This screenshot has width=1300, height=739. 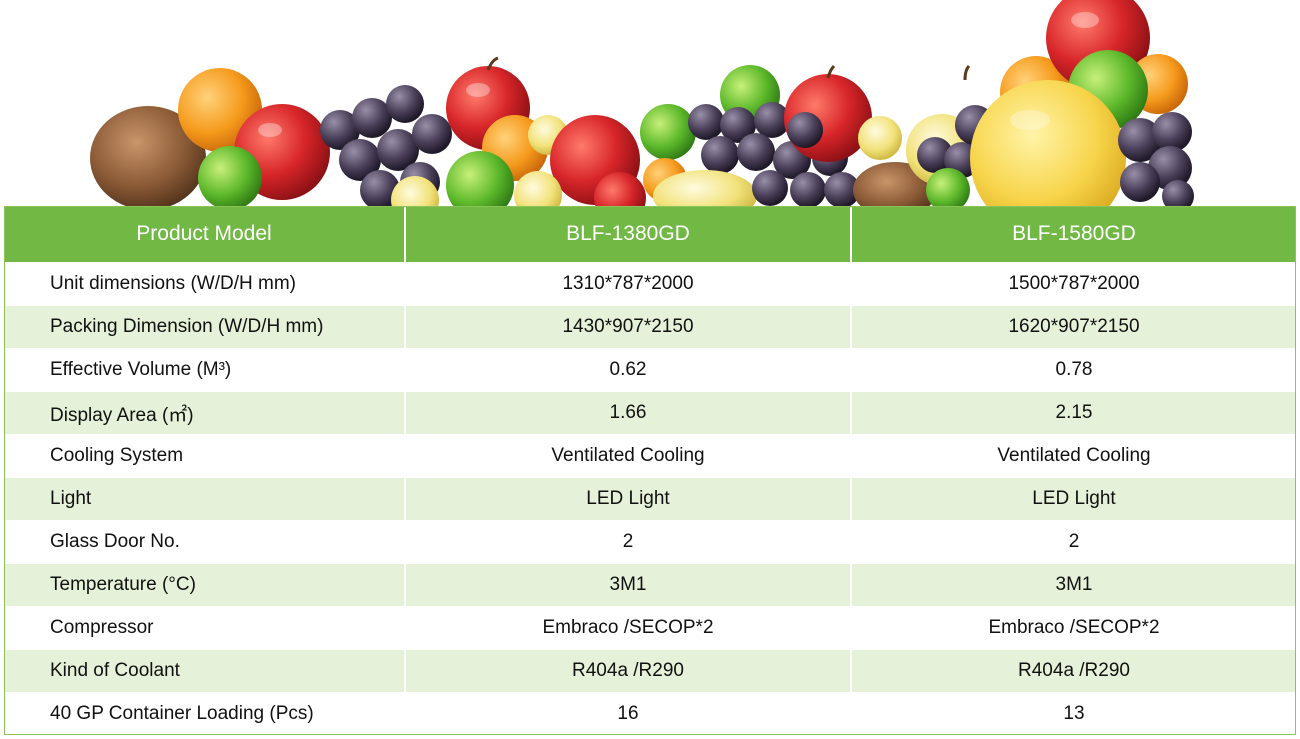 I want to click on table-row: Effective Volume (M³) 0.62 0.78, so click(x=650, y=370).